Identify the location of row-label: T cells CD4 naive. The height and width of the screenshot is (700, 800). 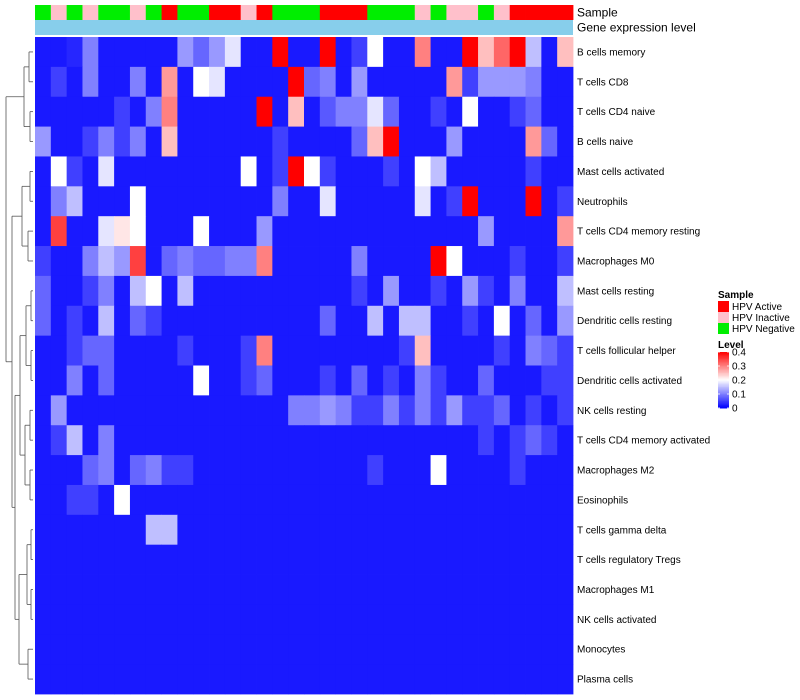
(616, 112).